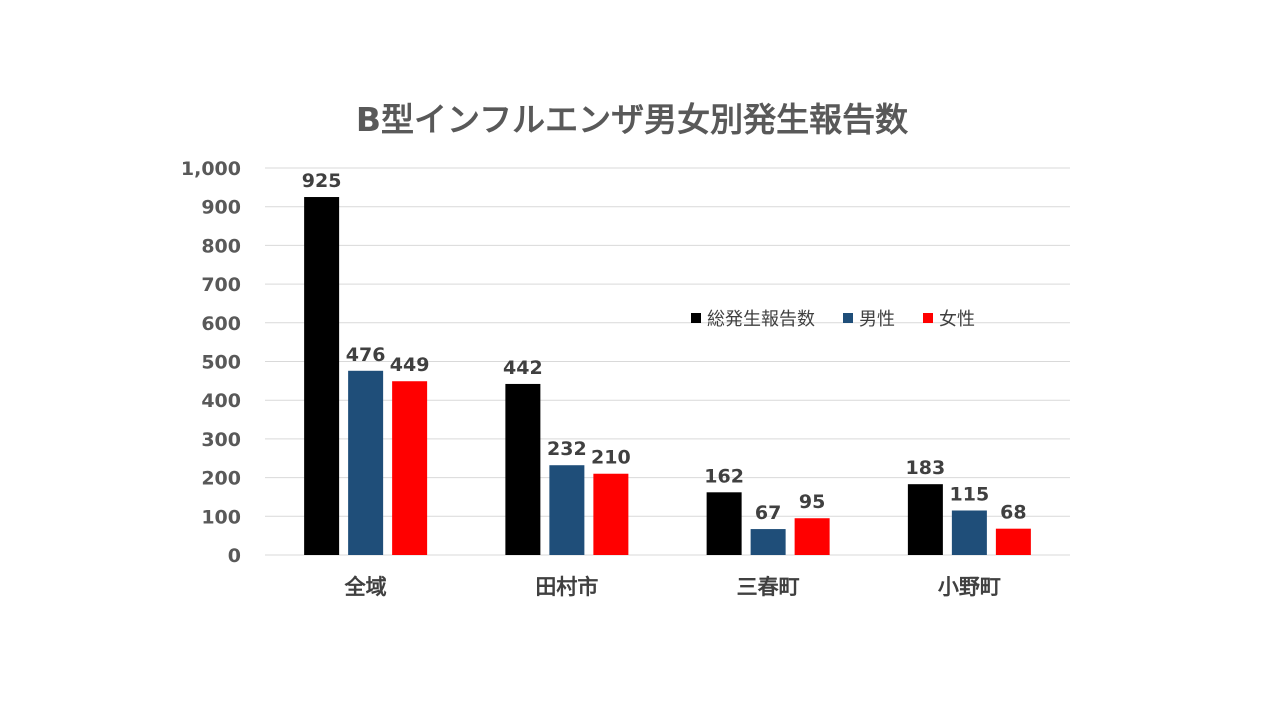 This screenshot has width=1280, height=720. I want to click on data-label: 442, so click(523, 368).